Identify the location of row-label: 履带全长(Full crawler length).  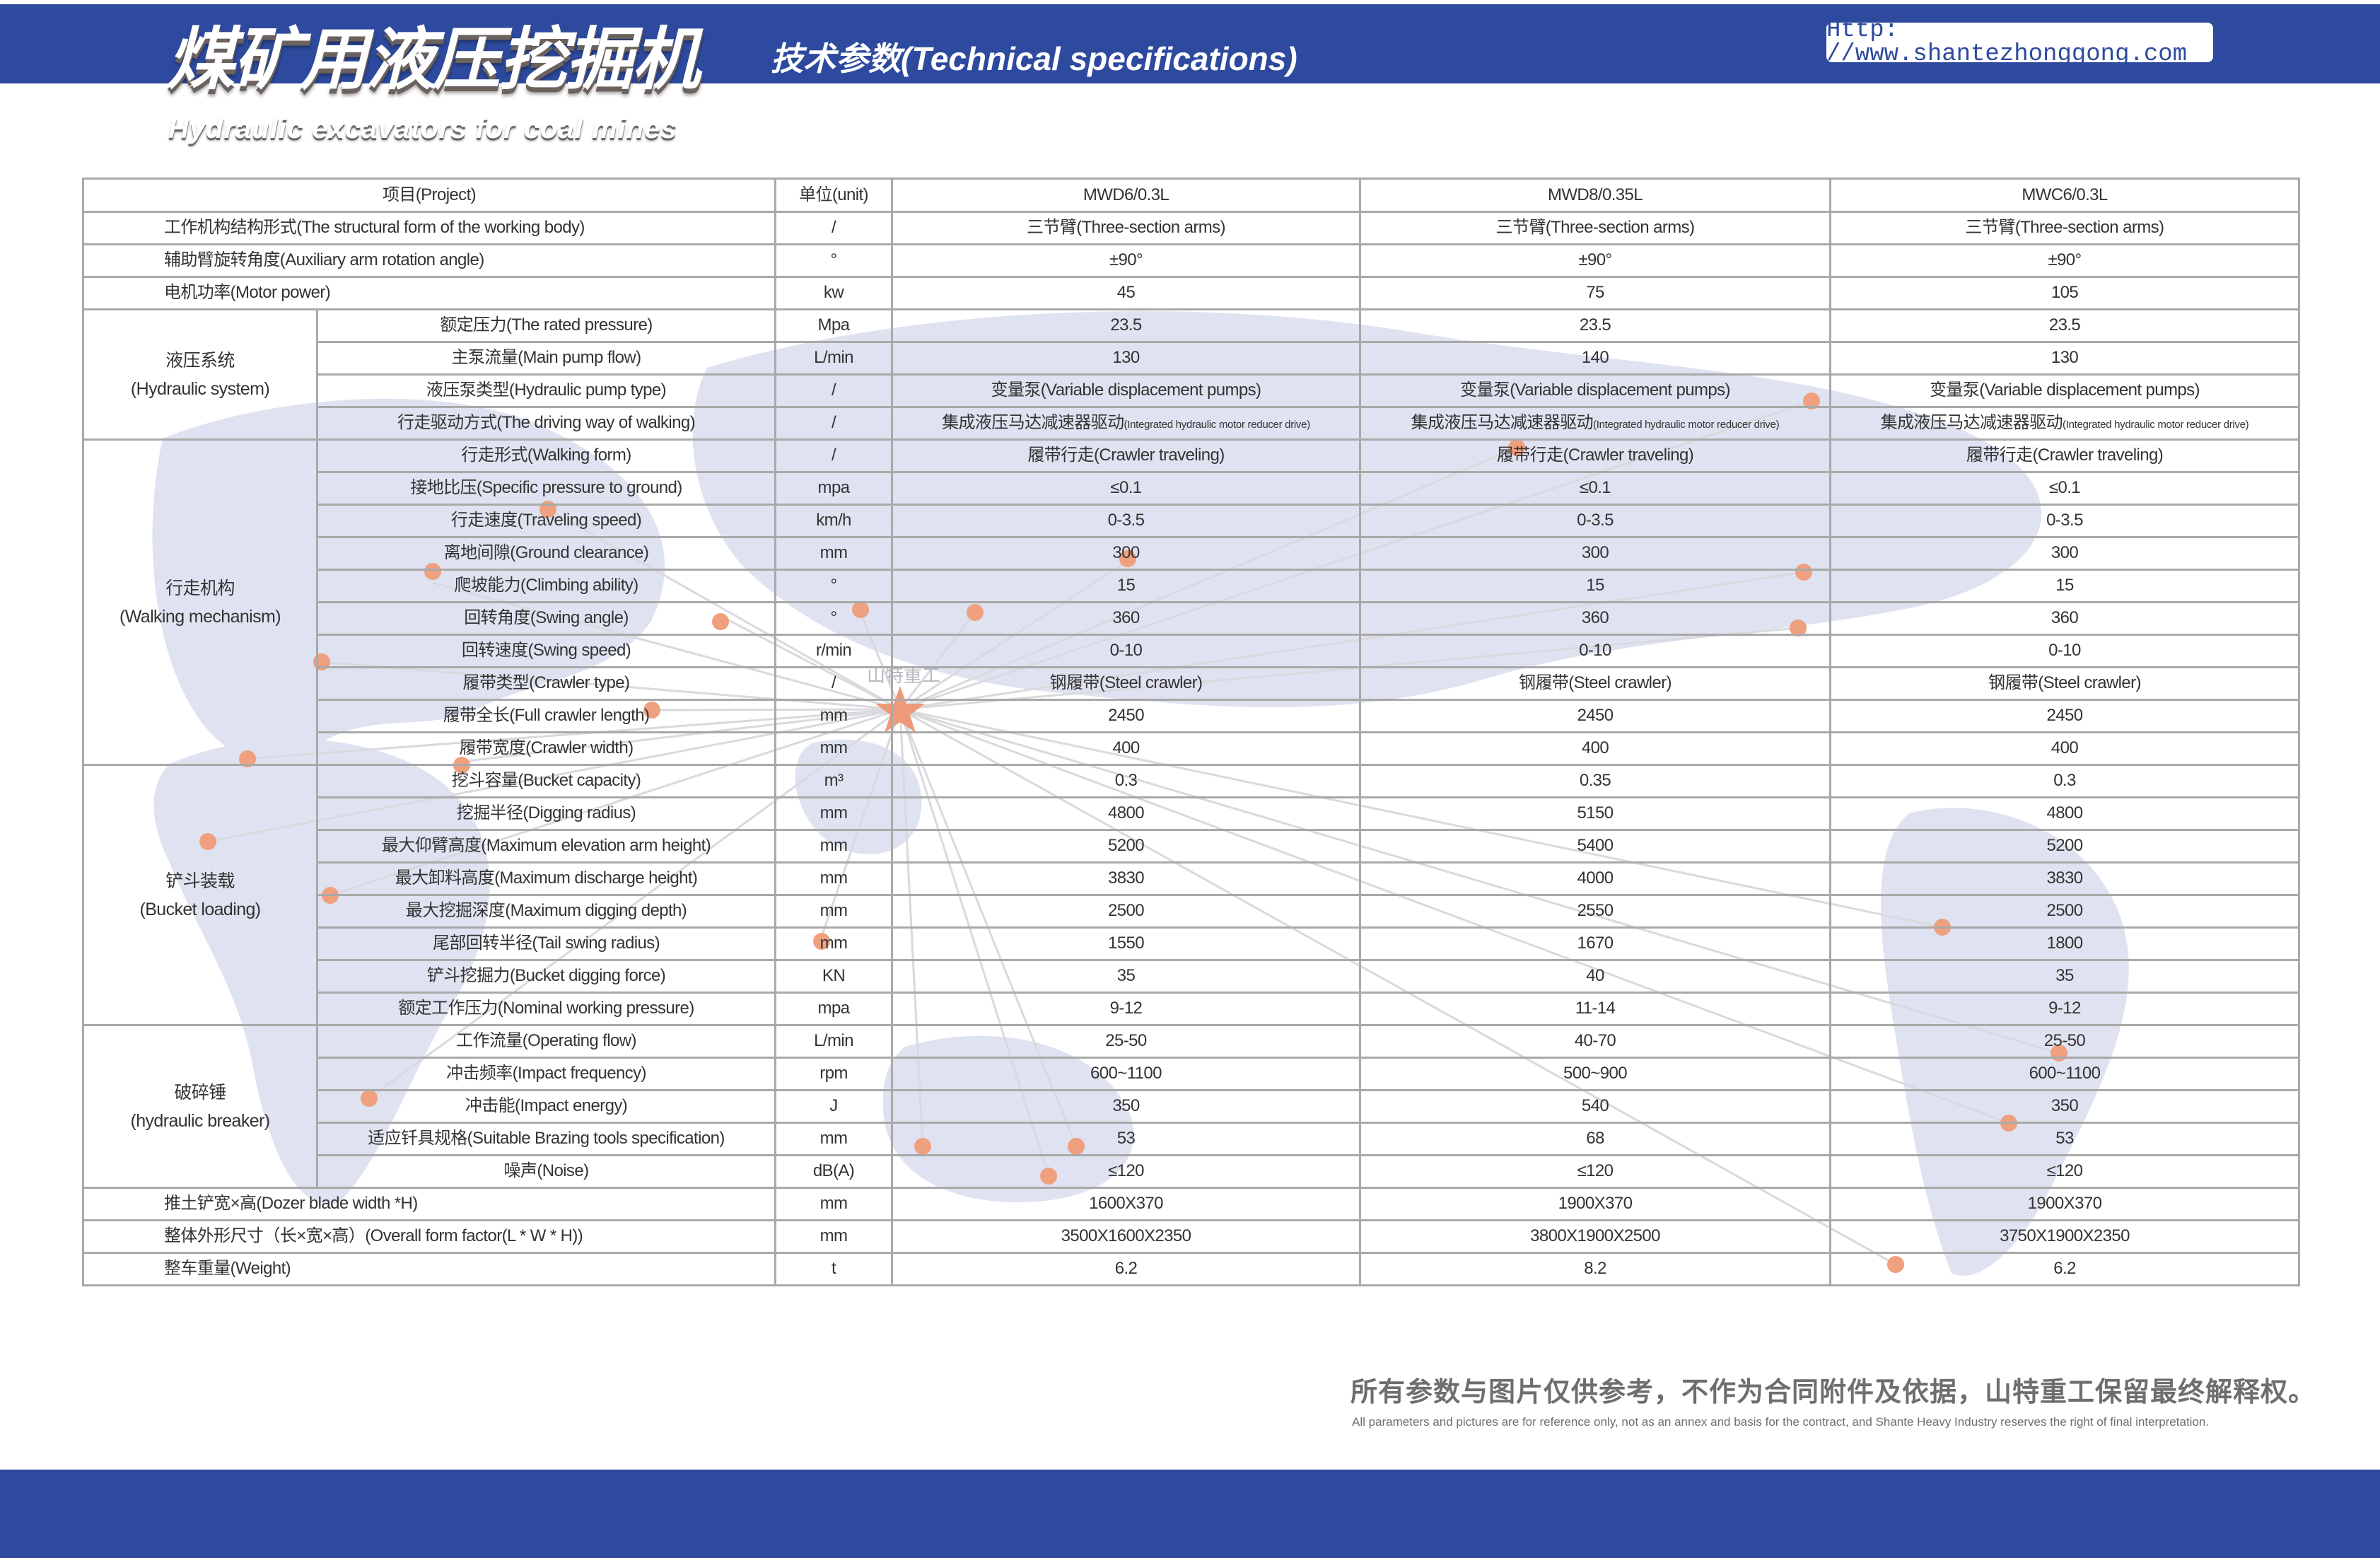
(546, 716).